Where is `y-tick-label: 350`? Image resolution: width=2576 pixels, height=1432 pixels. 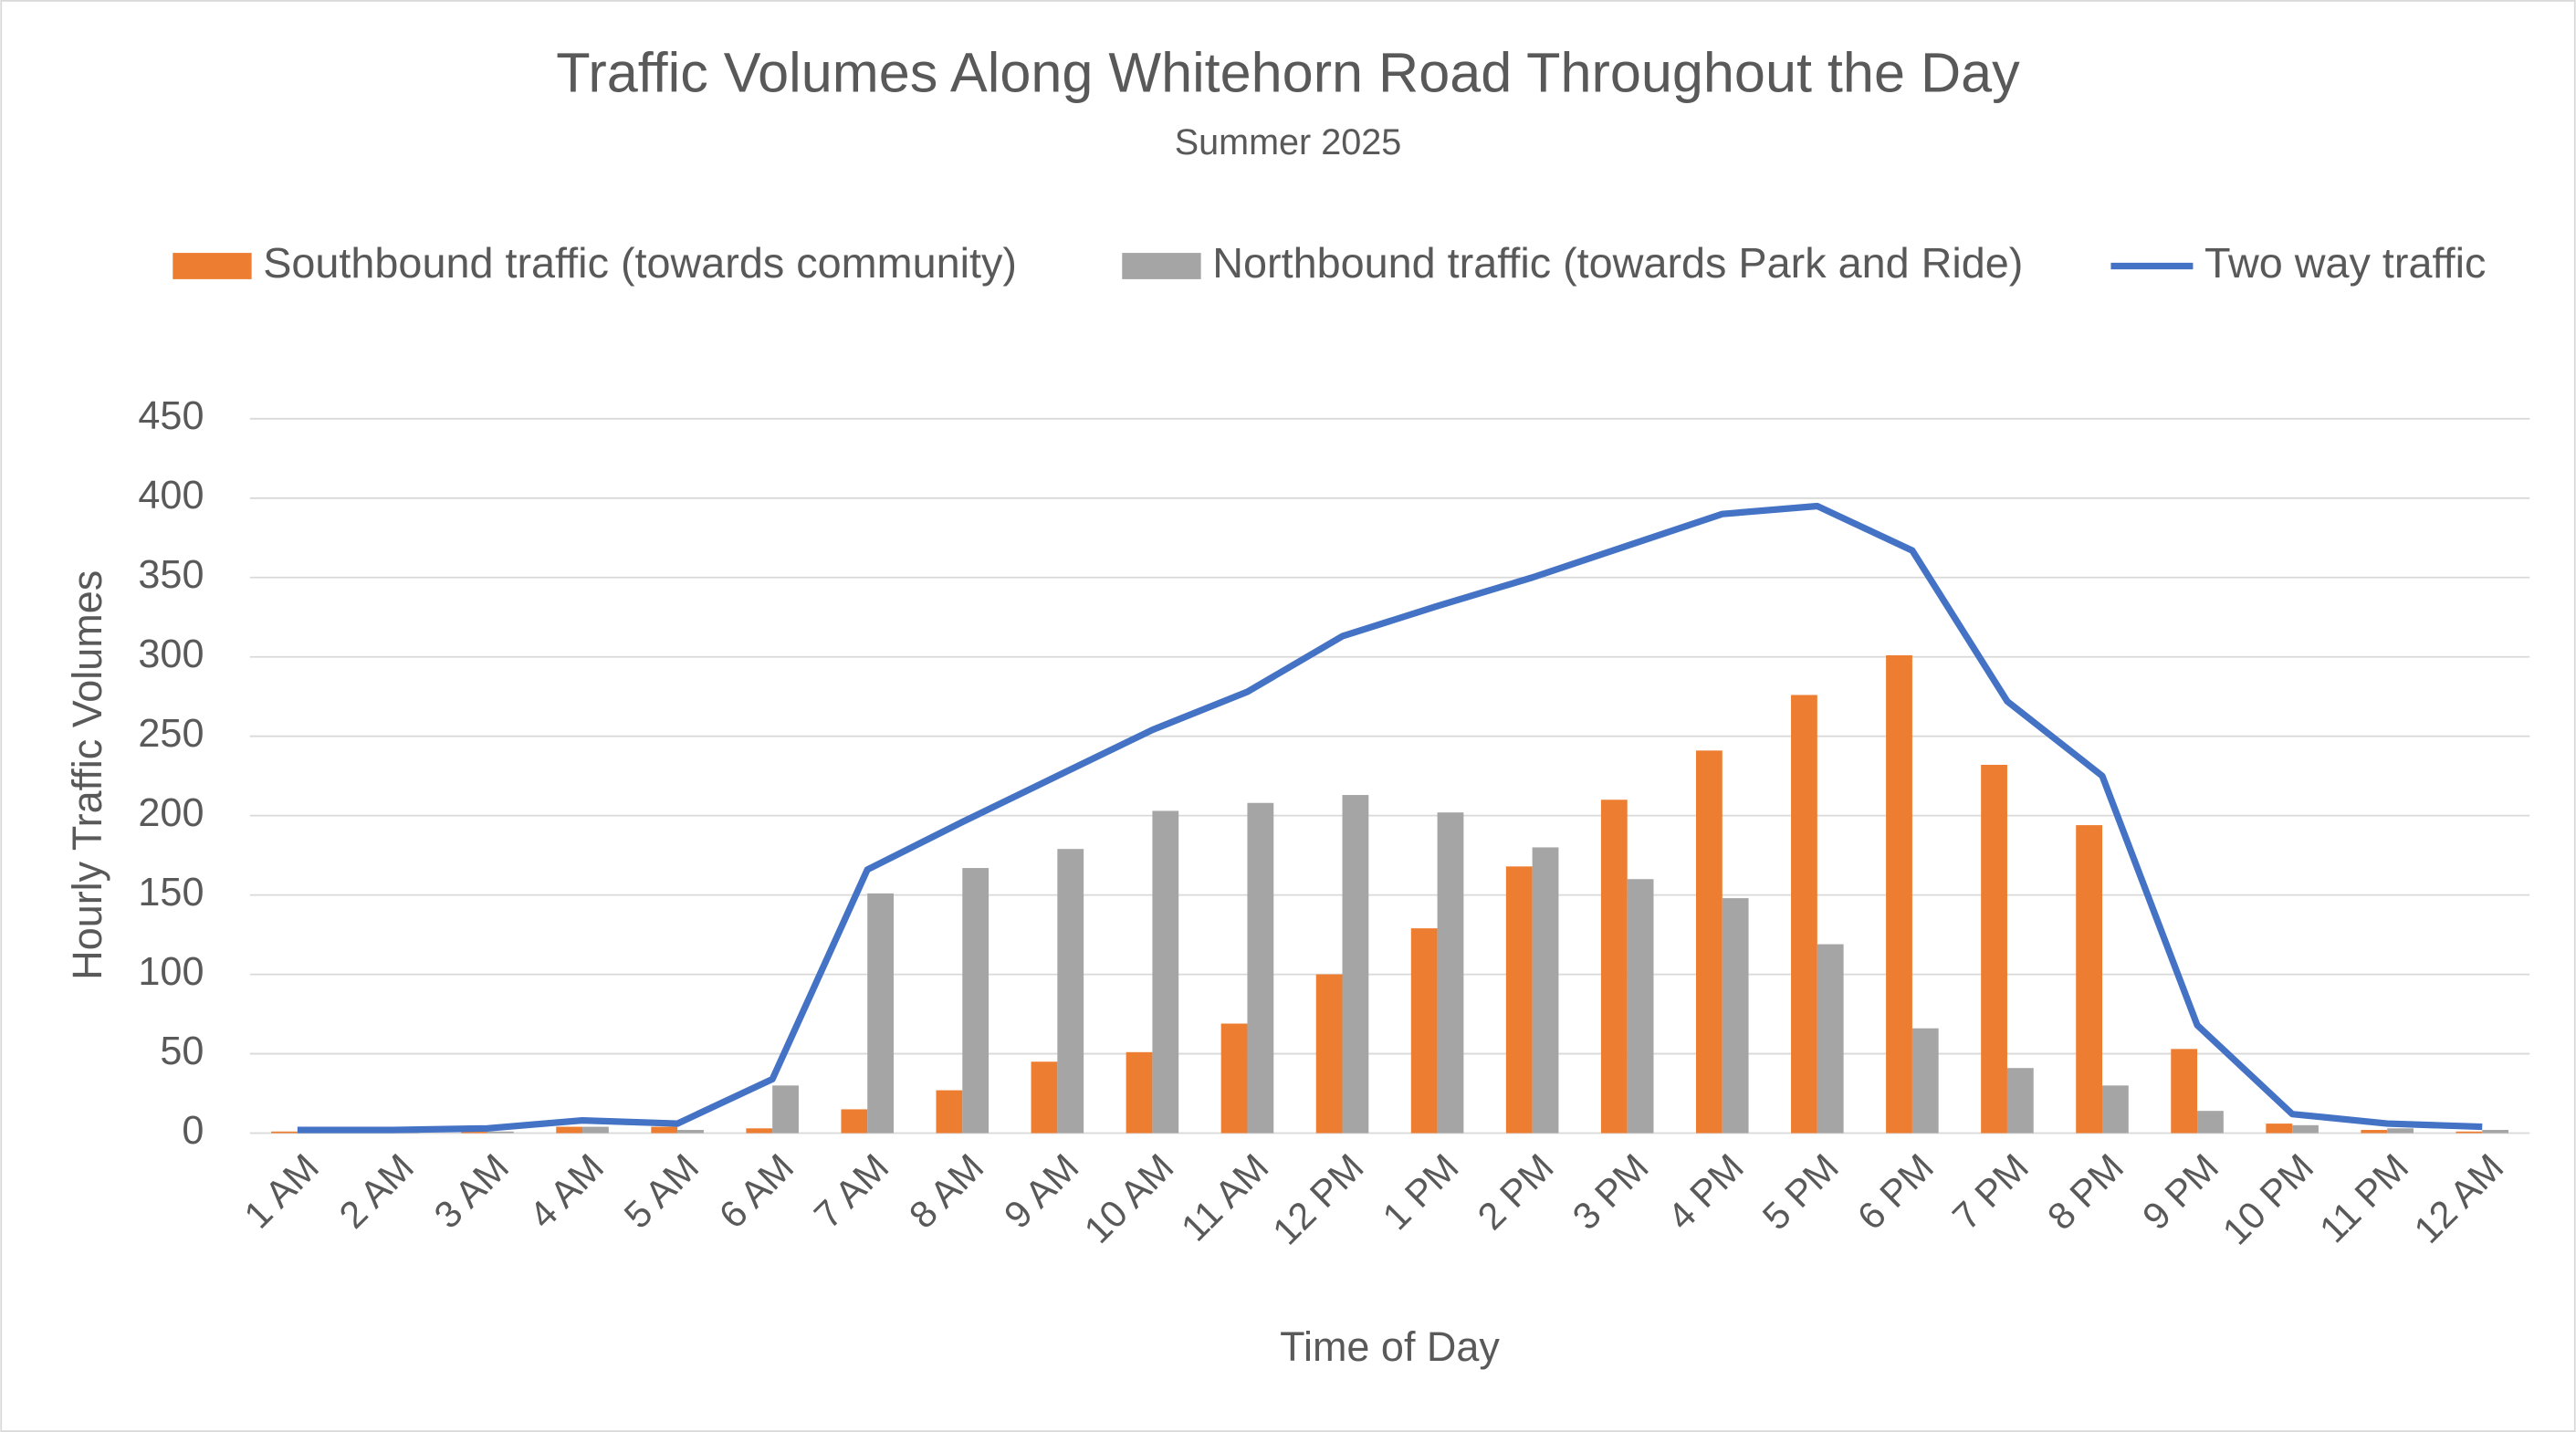
y-tick-label: 350 is located at coordinates (171, 575).